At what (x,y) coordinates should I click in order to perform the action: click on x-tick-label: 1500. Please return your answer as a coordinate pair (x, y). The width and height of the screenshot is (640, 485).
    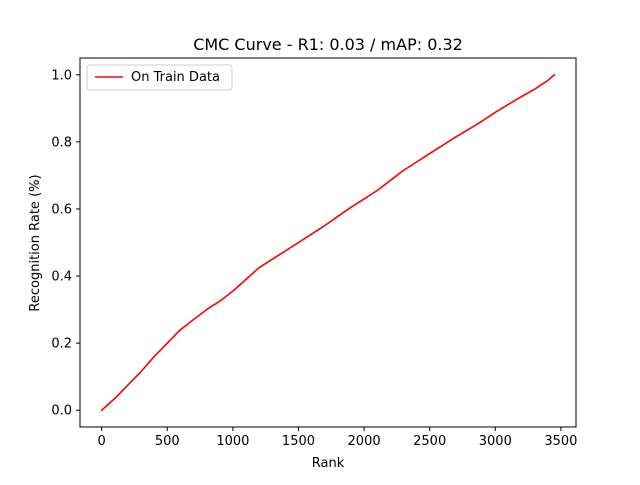
    Looking at the image, I should click on (298, 441).